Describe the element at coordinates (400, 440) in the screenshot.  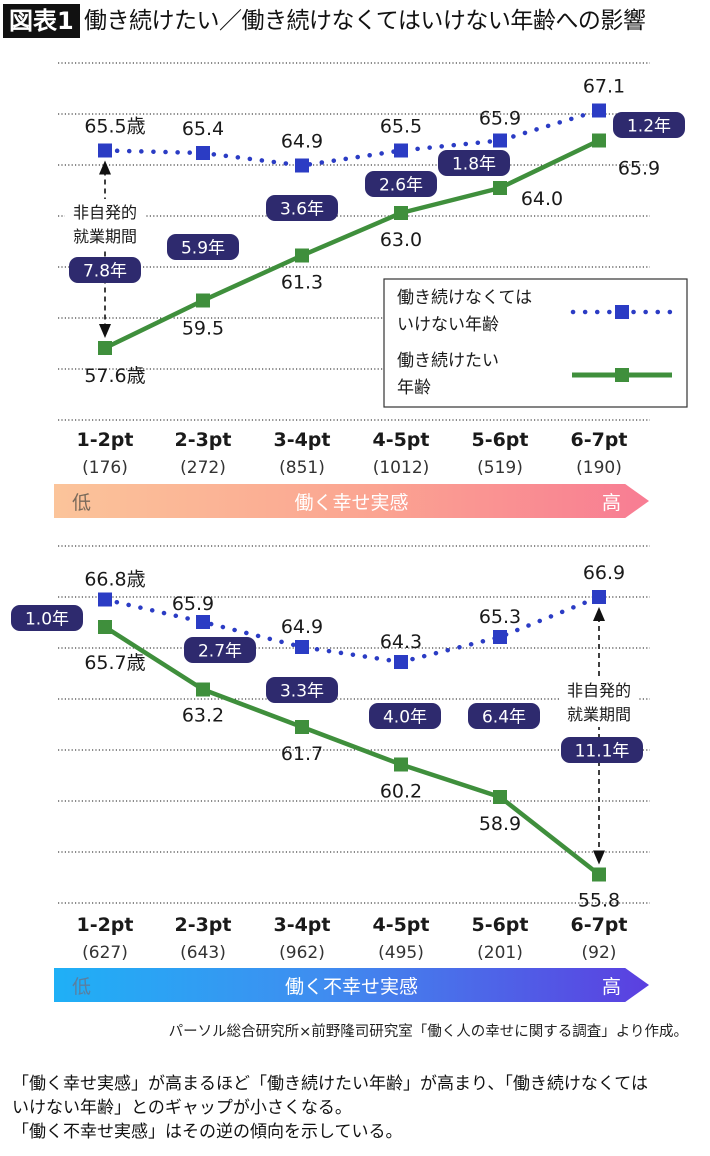
I see `category-label: 4-5pt` at that location.